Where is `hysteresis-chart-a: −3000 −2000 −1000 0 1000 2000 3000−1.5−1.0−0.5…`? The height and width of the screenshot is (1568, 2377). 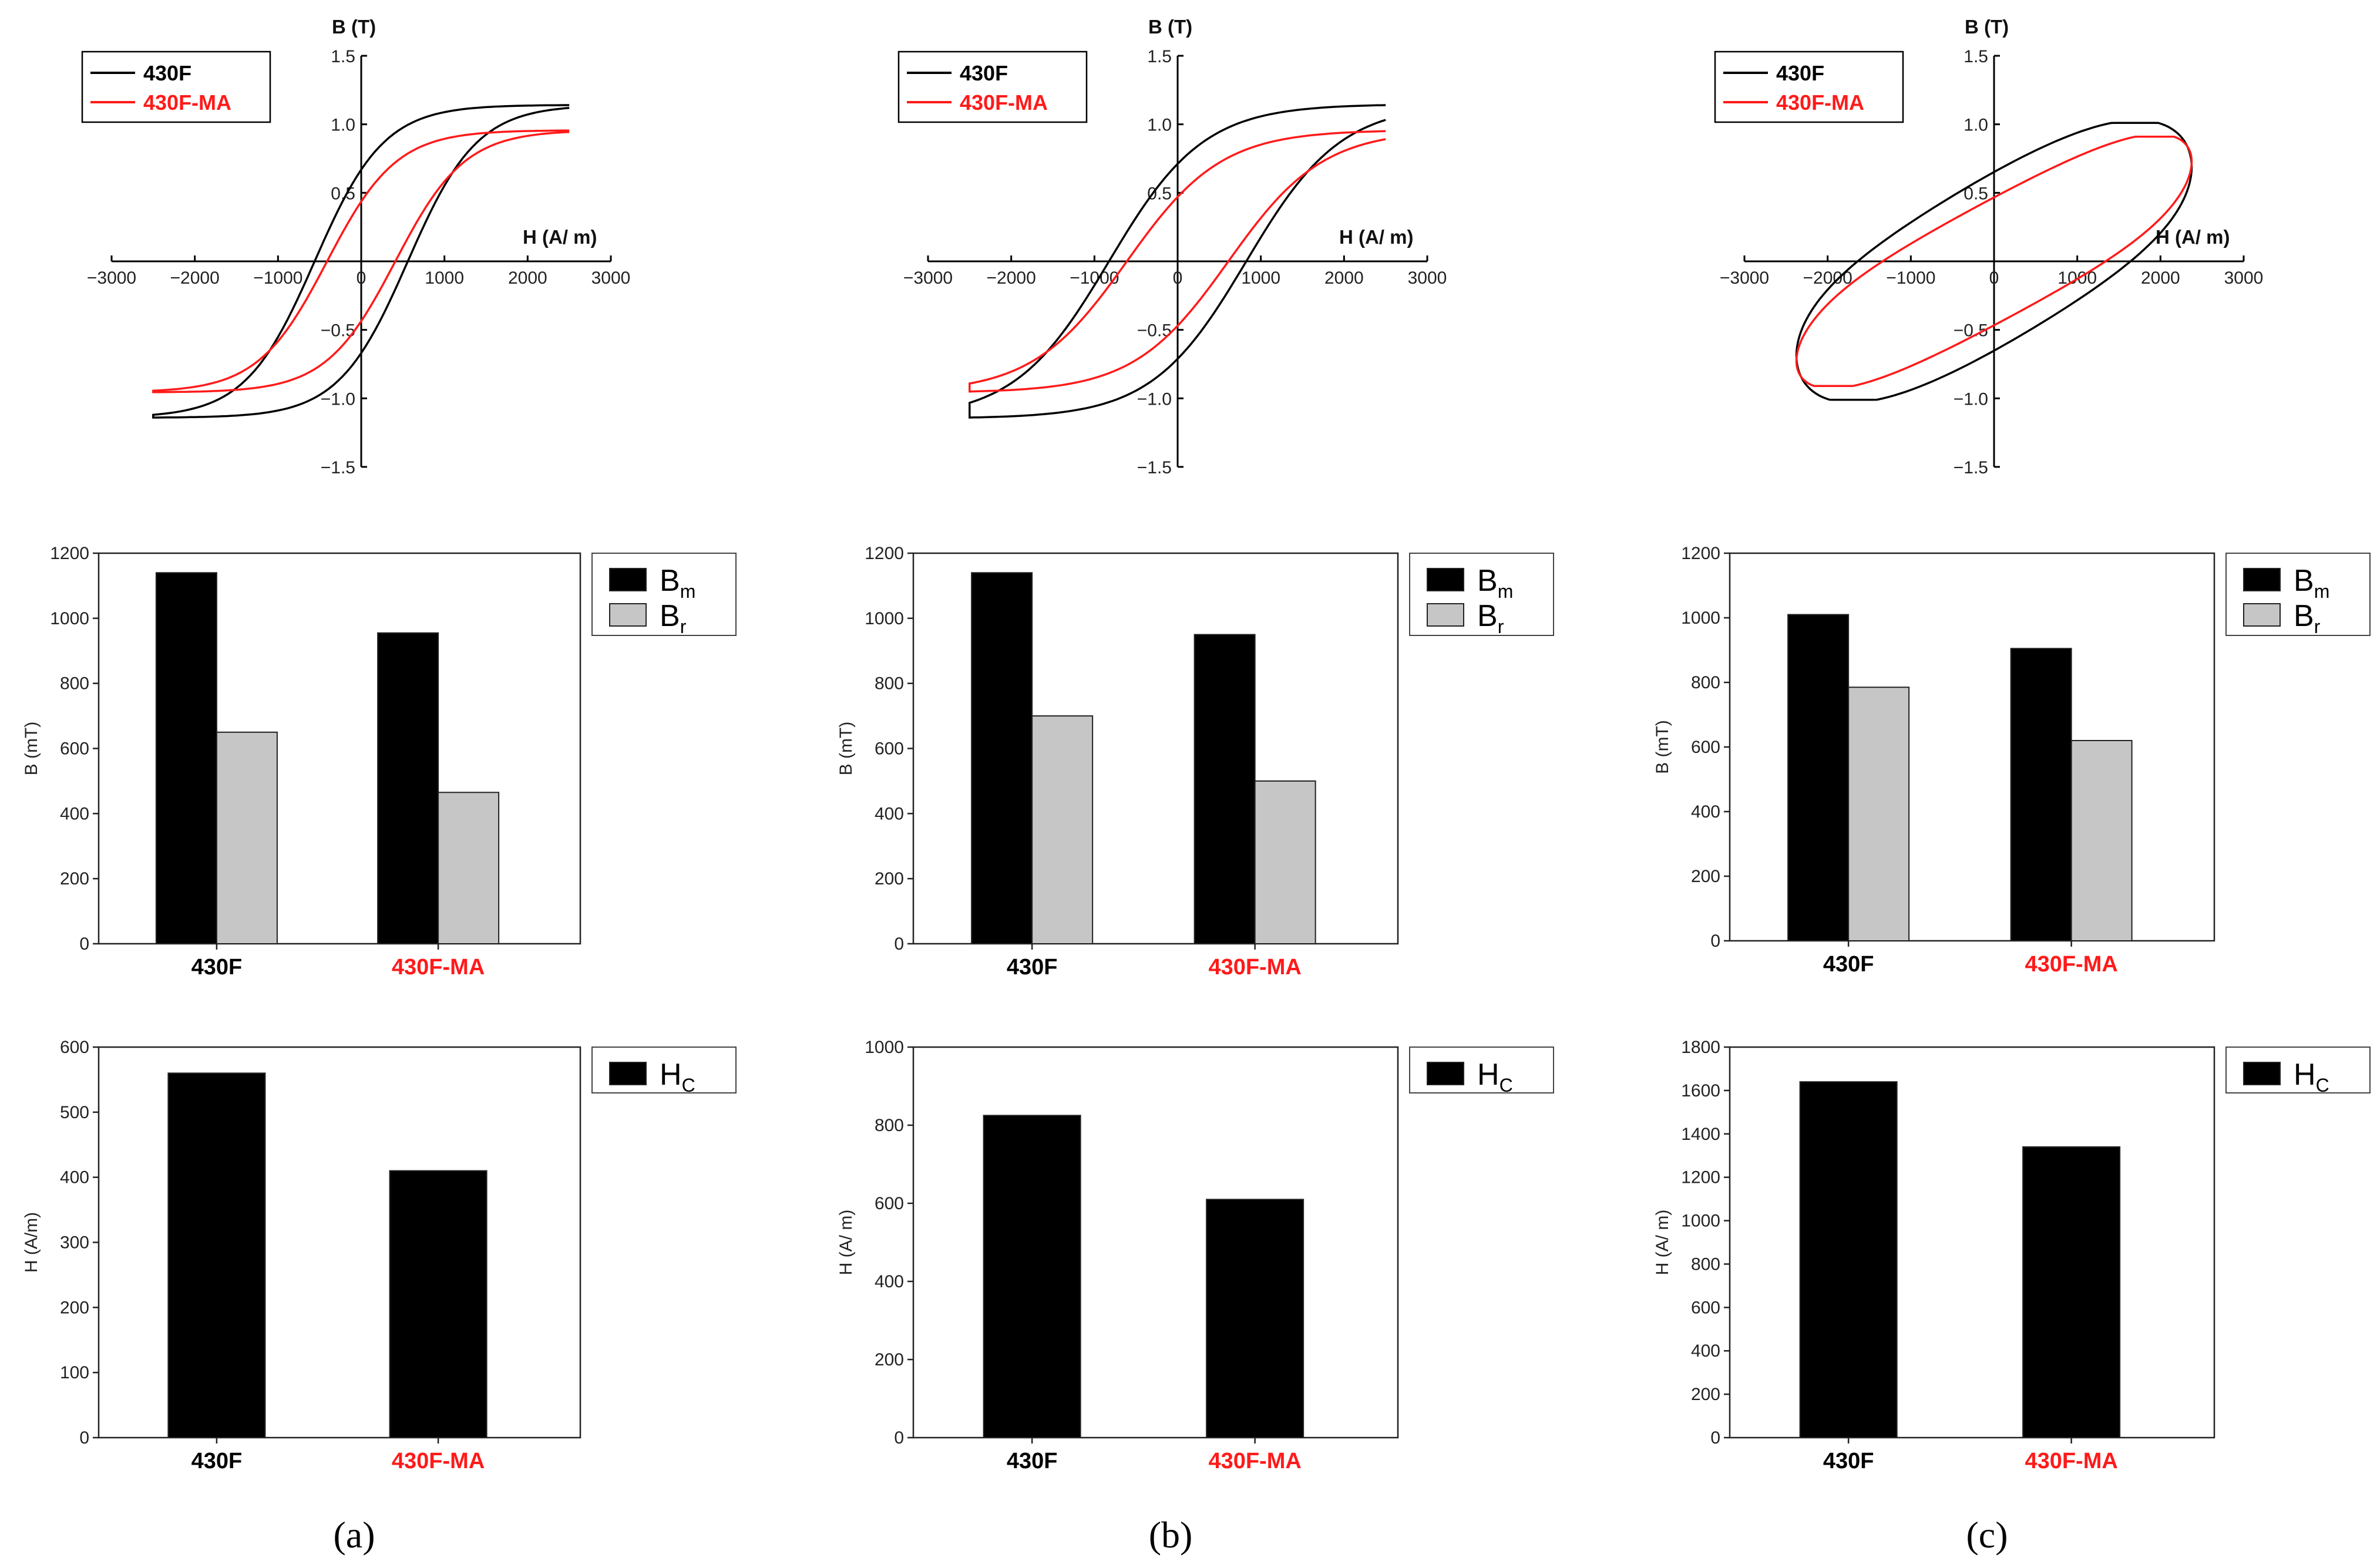 hysteresis-chart-a: −3000 −2000 −1000 0 1000 2000 3000−1.5−1.0−0.5… is located at coordinates (355, 247).